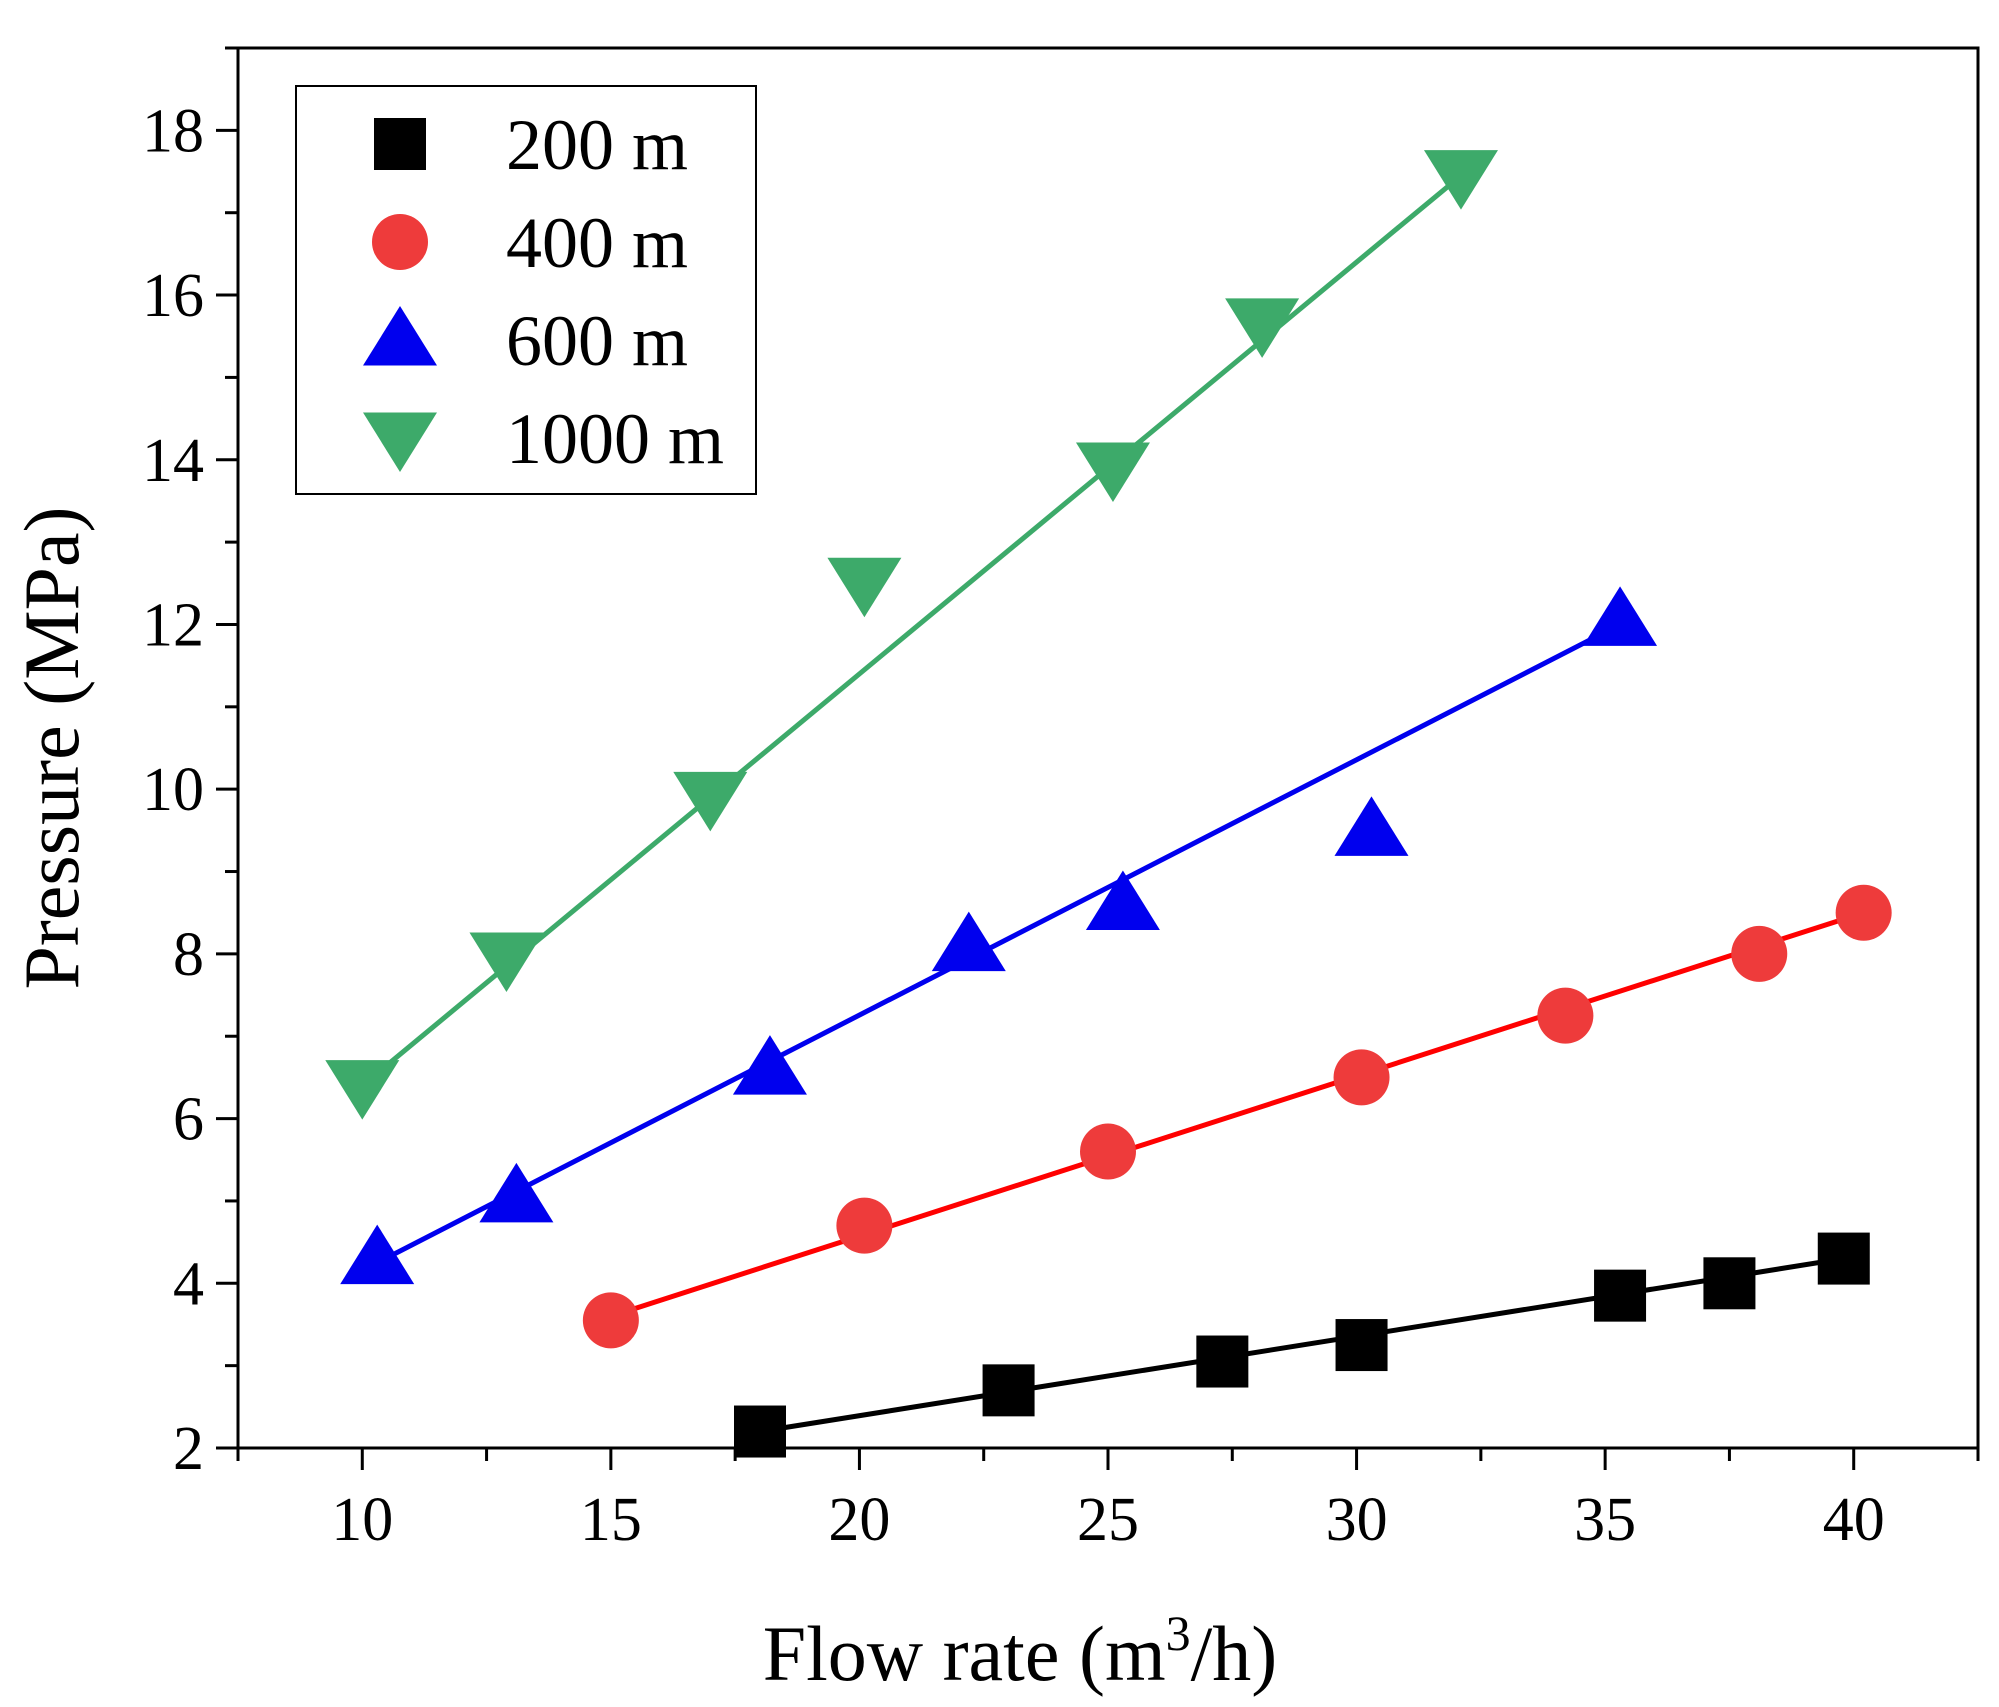  Describe the element at coordinates (1854, 1520) in the screenshot. I see `x-tick-label: 40` at that location.